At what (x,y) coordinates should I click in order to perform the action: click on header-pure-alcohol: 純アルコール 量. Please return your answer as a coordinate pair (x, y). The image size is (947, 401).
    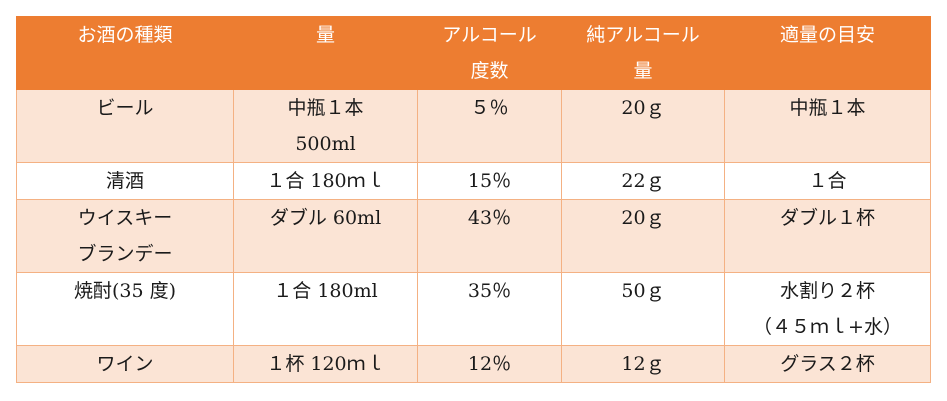
    Looking at the image, I should click on (643, 53).